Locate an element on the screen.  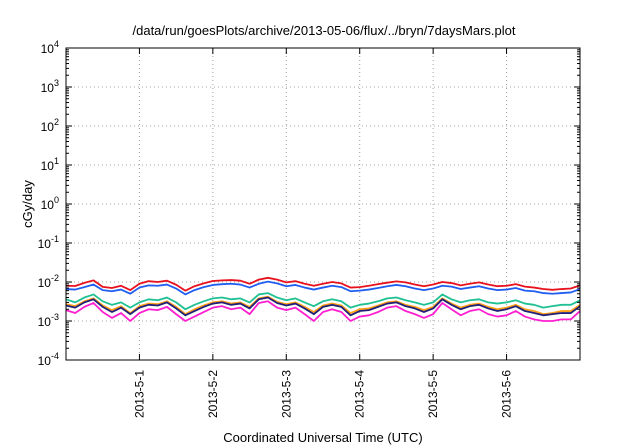
y-tick-label: 10⁰ is located at coordinates (50, 203).